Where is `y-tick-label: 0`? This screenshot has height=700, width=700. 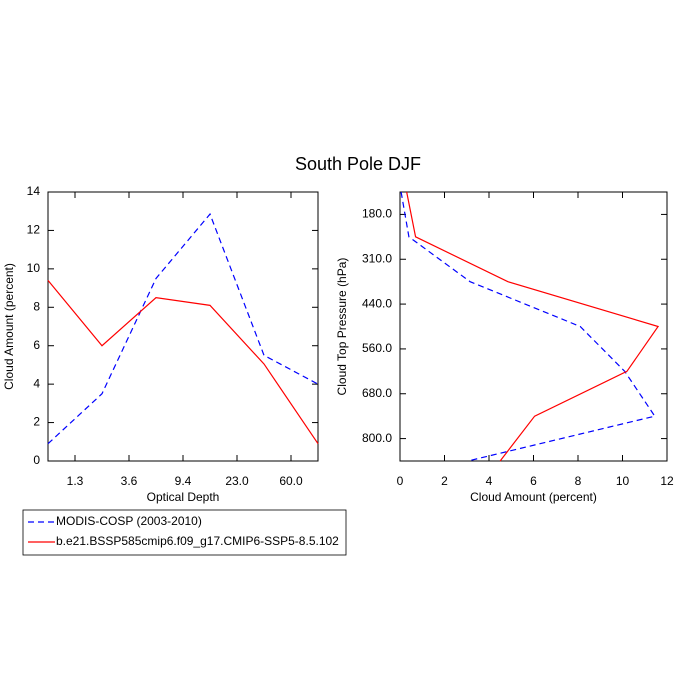
y-tick-label: 0 is located at coordinates (36, 460).